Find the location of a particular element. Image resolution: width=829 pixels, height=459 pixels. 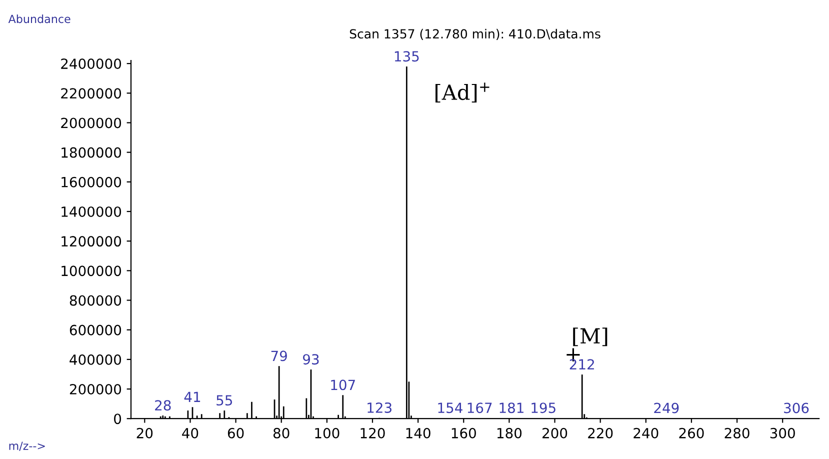

y-tick-label: 2000000 is located at coordinates (91, 123).